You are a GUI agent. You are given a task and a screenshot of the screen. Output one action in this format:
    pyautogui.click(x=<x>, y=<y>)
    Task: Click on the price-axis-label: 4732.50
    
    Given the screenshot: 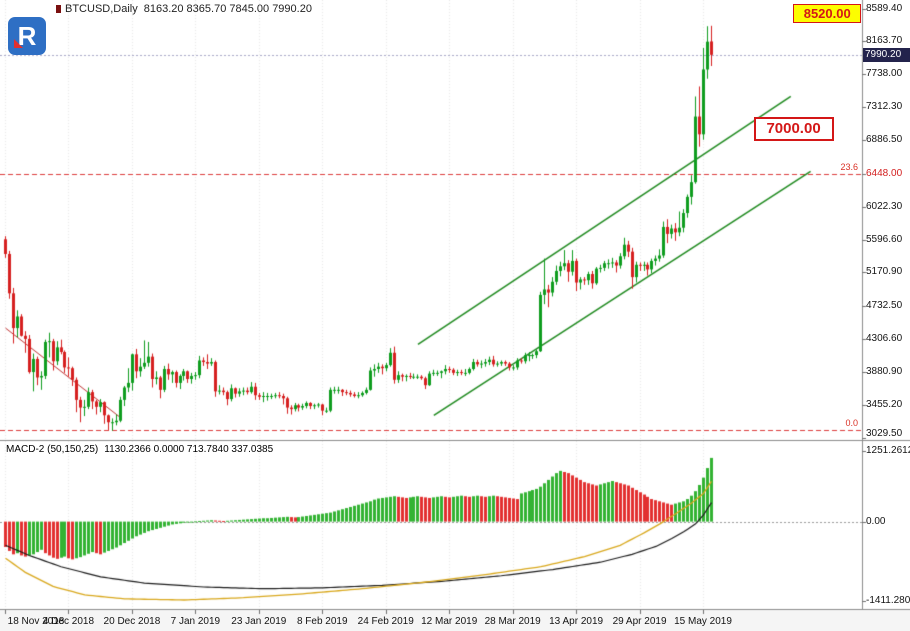 What is the action you would take?
    pyautogui.click(x=884, y=306)
    